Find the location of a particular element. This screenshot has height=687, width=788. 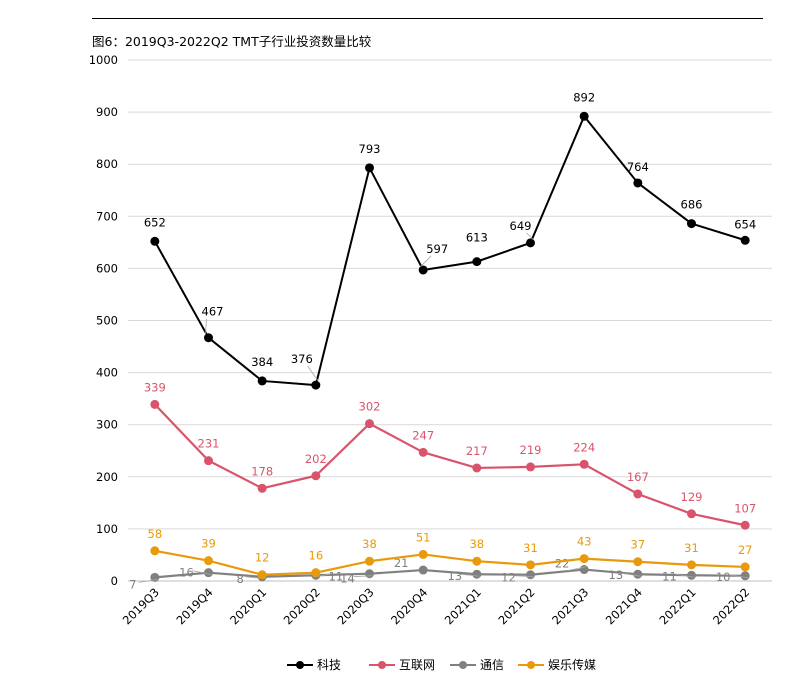

data-label: 43 is located at coordinates (584, 542).